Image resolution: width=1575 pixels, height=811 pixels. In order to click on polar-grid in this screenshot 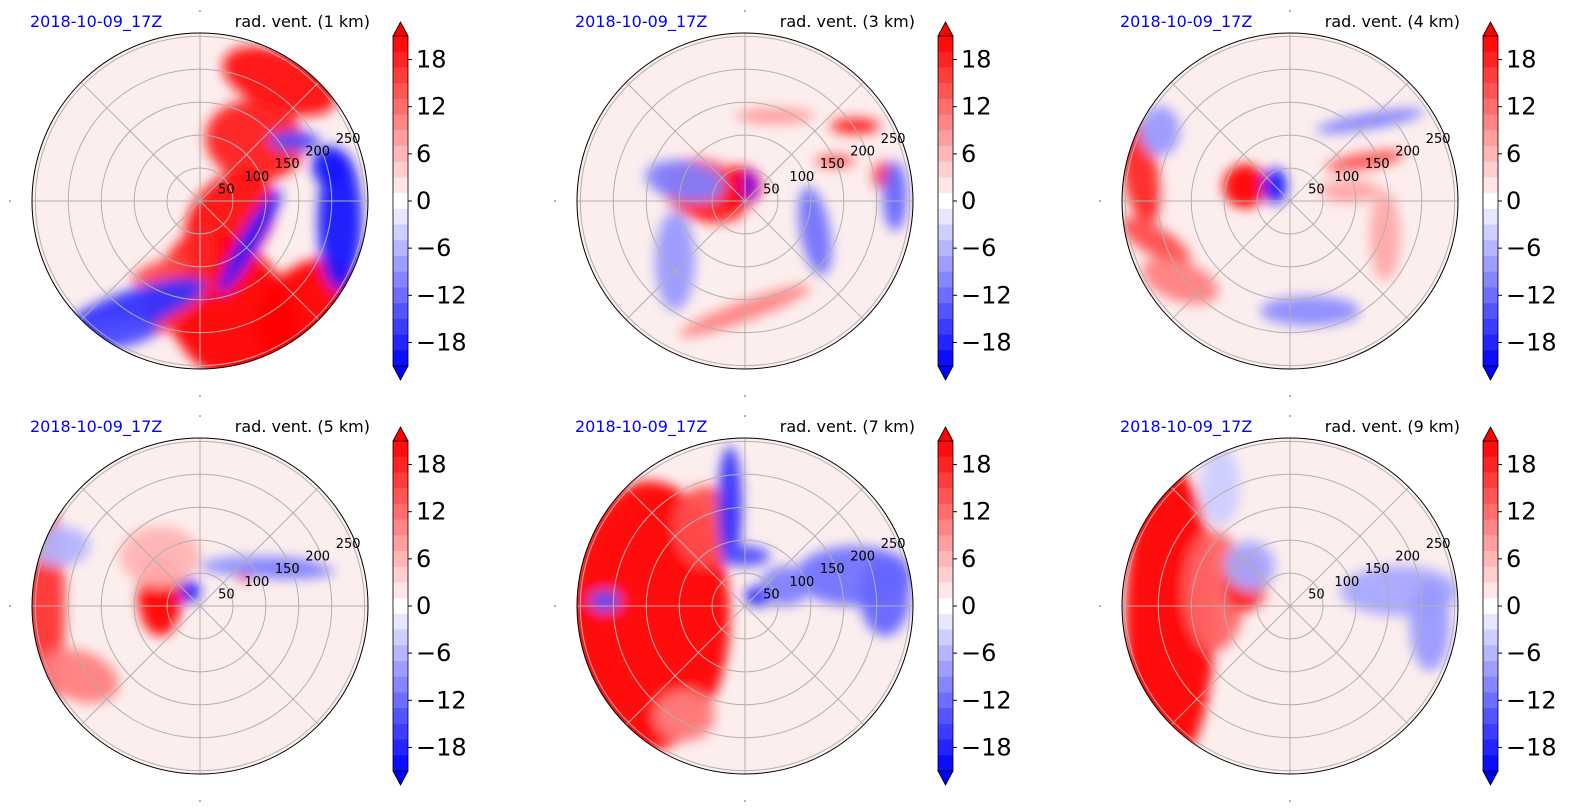, I will do `click(1290, 606)`.